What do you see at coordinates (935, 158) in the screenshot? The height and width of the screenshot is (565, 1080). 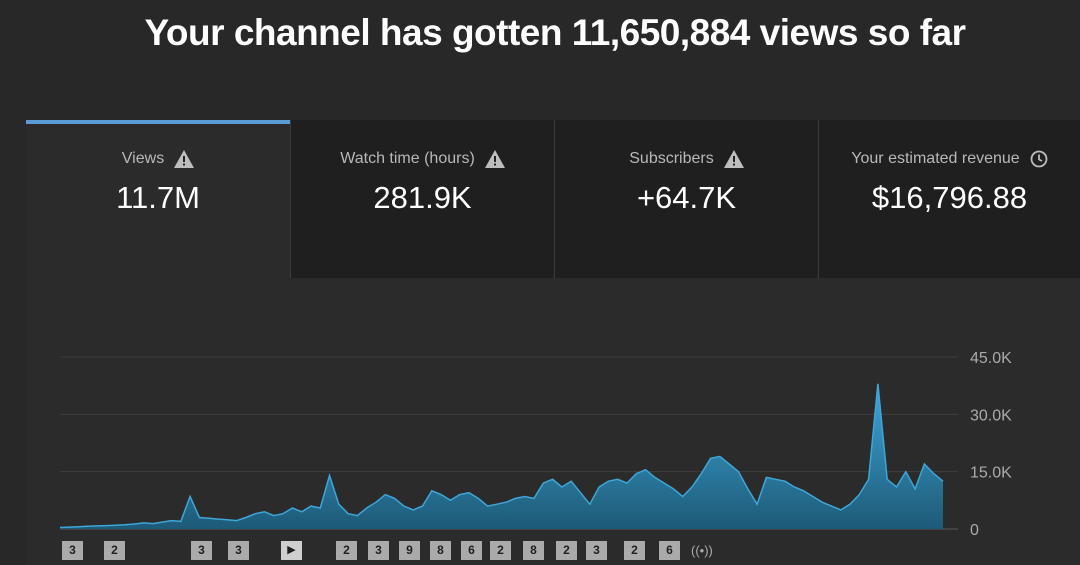 I see `tab-revenue-label: Your estimated revenue` at bounding box center [935, 158].